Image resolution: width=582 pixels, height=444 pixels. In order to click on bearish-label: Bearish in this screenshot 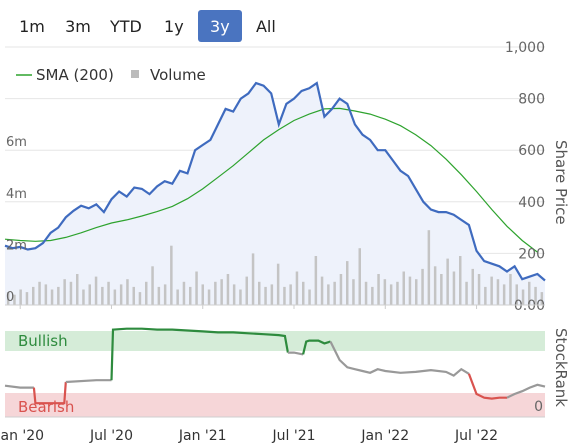, I will do `click(46, 407)`.